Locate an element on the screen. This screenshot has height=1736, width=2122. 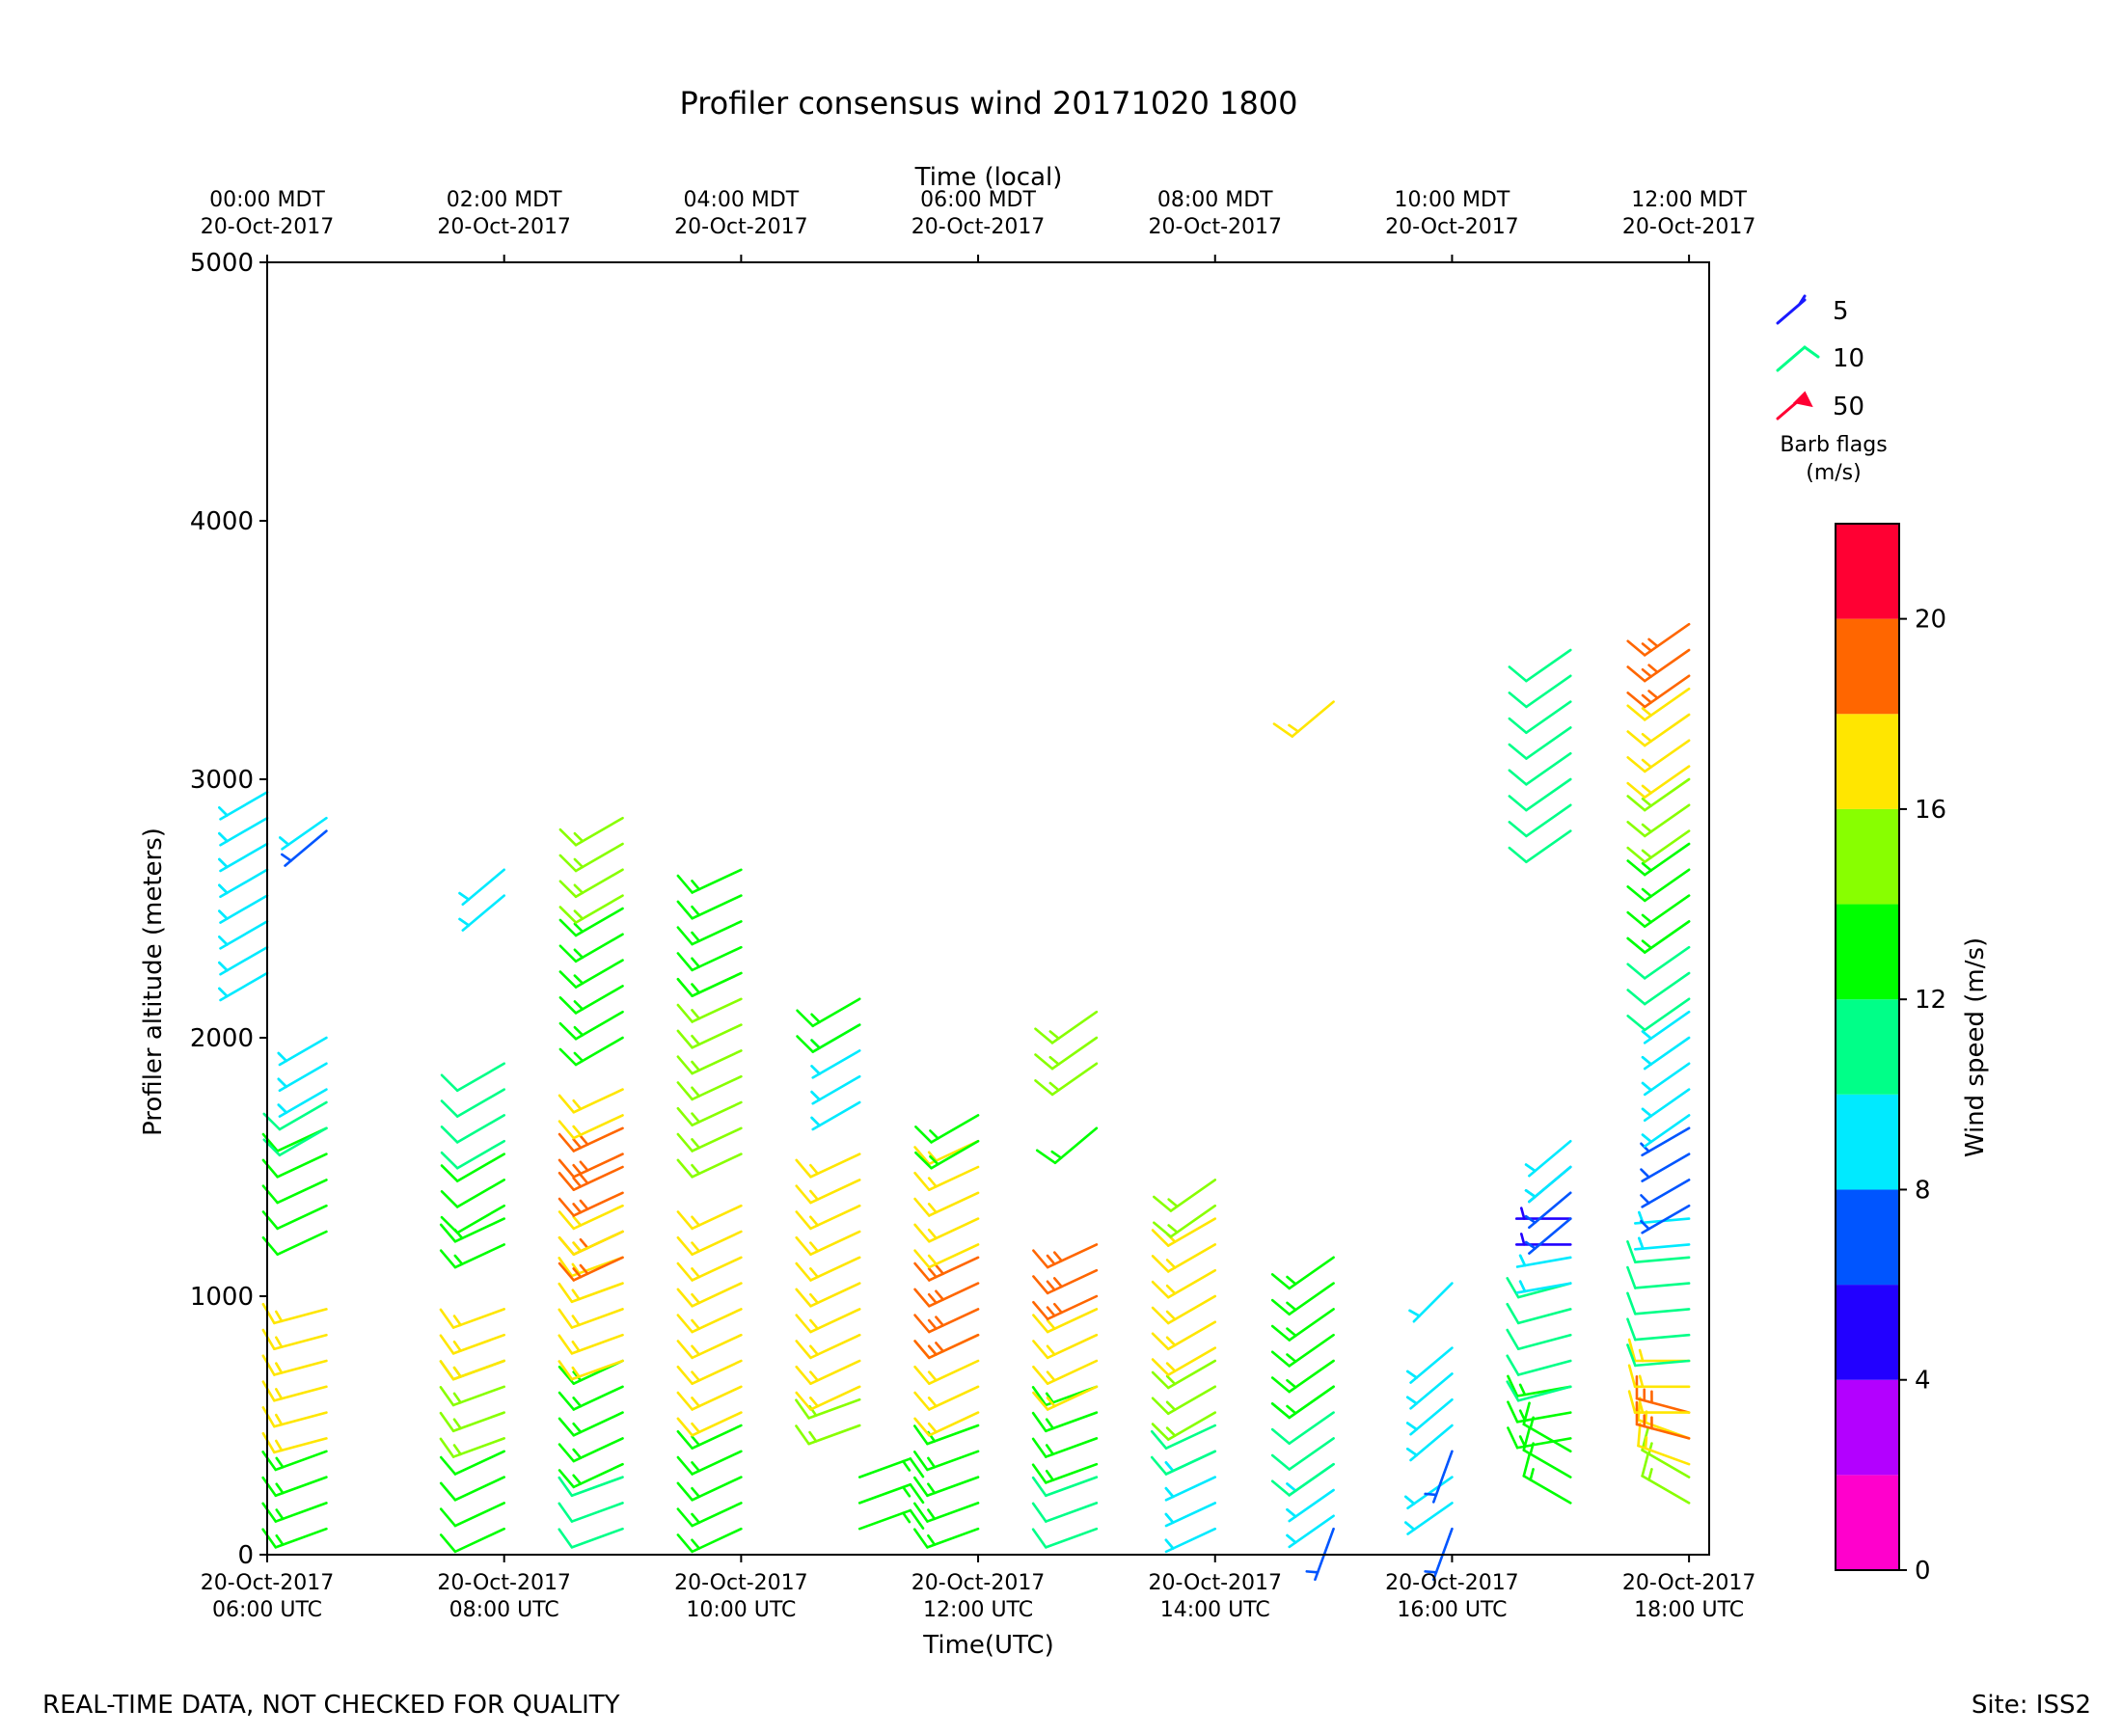
barb-legend-label: 5 is located at coordinates (1841, 311).